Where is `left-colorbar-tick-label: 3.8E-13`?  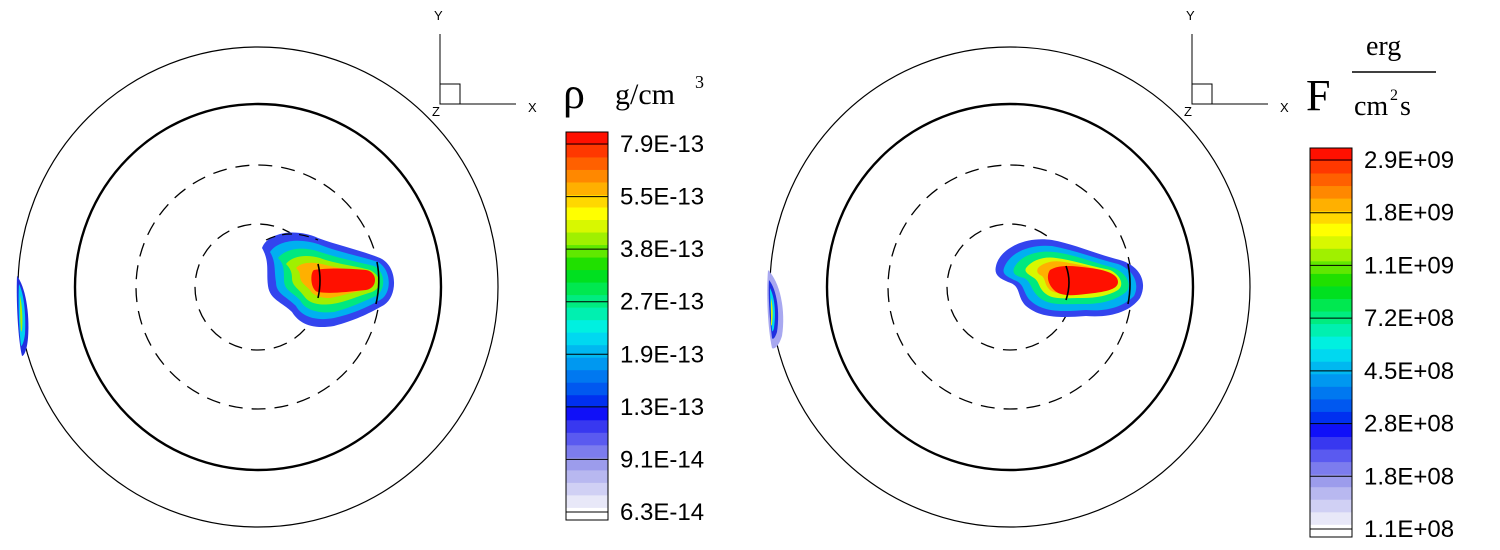 left-colorbar-tick-label: 3.8E-13 is located at coordinates (662, 249).